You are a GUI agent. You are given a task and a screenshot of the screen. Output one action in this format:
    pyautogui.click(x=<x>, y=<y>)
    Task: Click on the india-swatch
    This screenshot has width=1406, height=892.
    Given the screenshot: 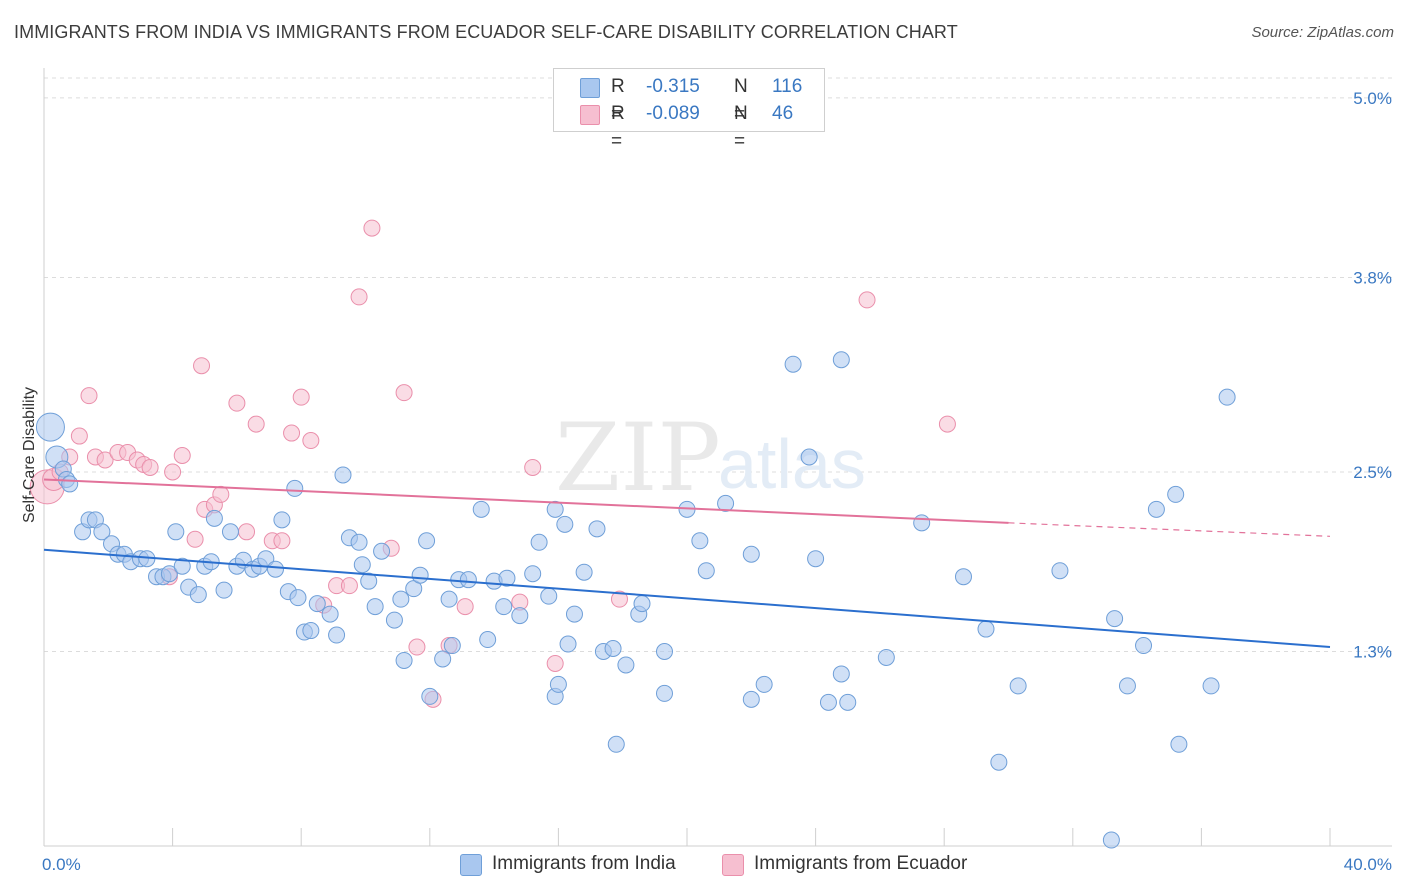 What is the action you would take?
    pyautogui.click(x=590, y=88)
    